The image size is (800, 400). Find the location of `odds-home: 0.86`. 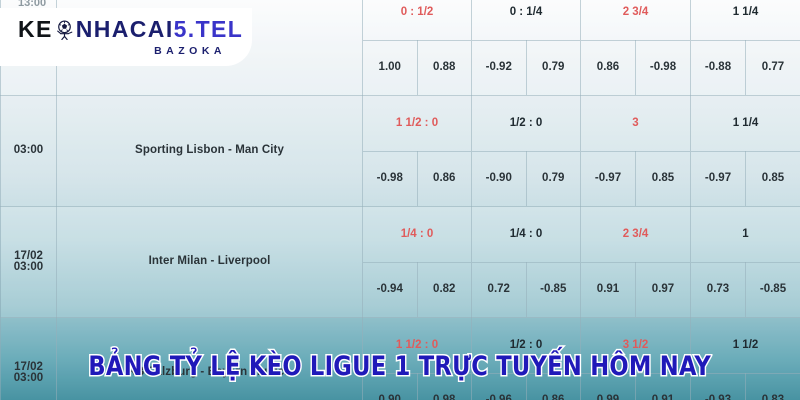

odds-home: 0.86 is located at coordinates (608, 67).